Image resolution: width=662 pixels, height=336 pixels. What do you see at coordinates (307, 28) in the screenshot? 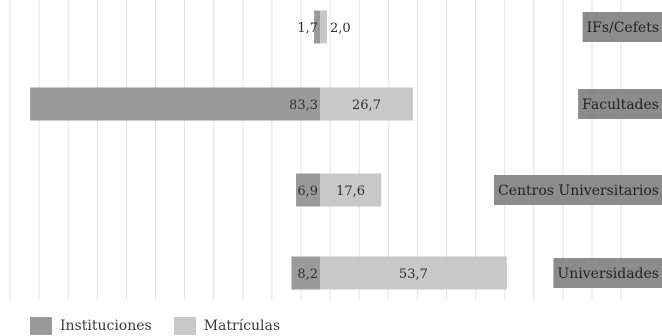
I see `data-label-instituciones-ifs-cefets: 1,7` at bounding box center [307, 28].